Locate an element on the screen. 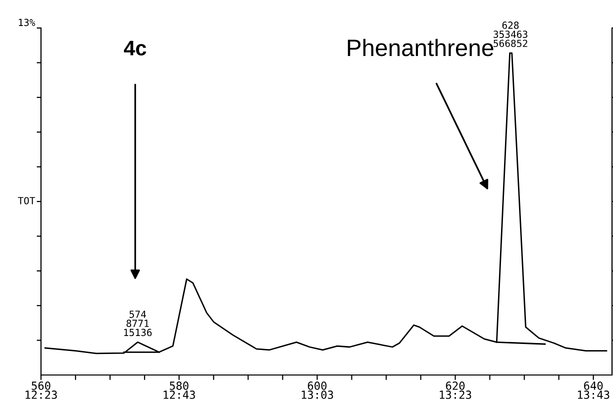 The image size is (613, 409). x2-tick-label: 13:23 is located at coordinates (456, 394).